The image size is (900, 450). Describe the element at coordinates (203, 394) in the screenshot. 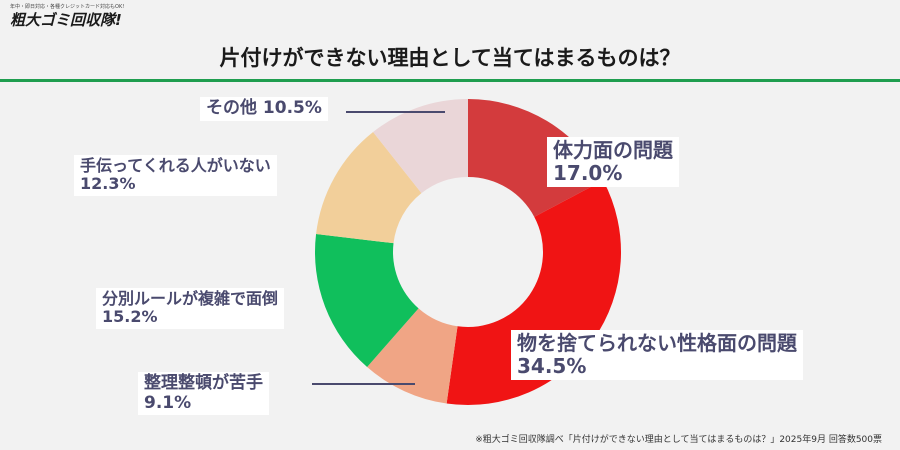

I see `label-slice-3: 整理整頓が苦手 9.1%` at that location.